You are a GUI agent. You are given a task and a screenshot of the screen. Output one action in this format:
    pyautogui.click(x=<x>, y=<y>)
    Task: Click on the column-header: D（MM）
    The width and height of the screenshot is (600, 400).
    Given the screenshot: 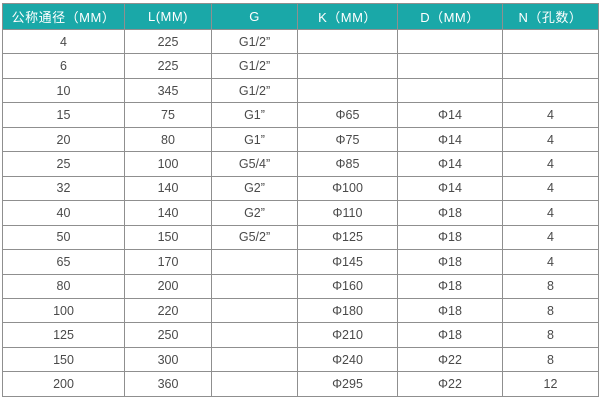 What is the action you would take?
    pyautogui.click(x=450, y=16)
    